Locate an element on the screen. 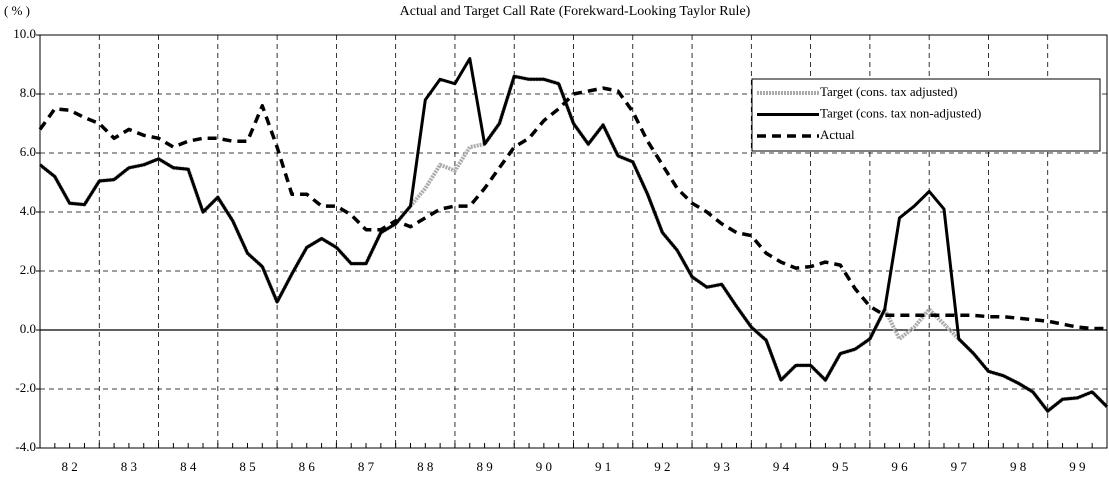  y-tick-label: 2.0 is located at coordinates (28, 269).